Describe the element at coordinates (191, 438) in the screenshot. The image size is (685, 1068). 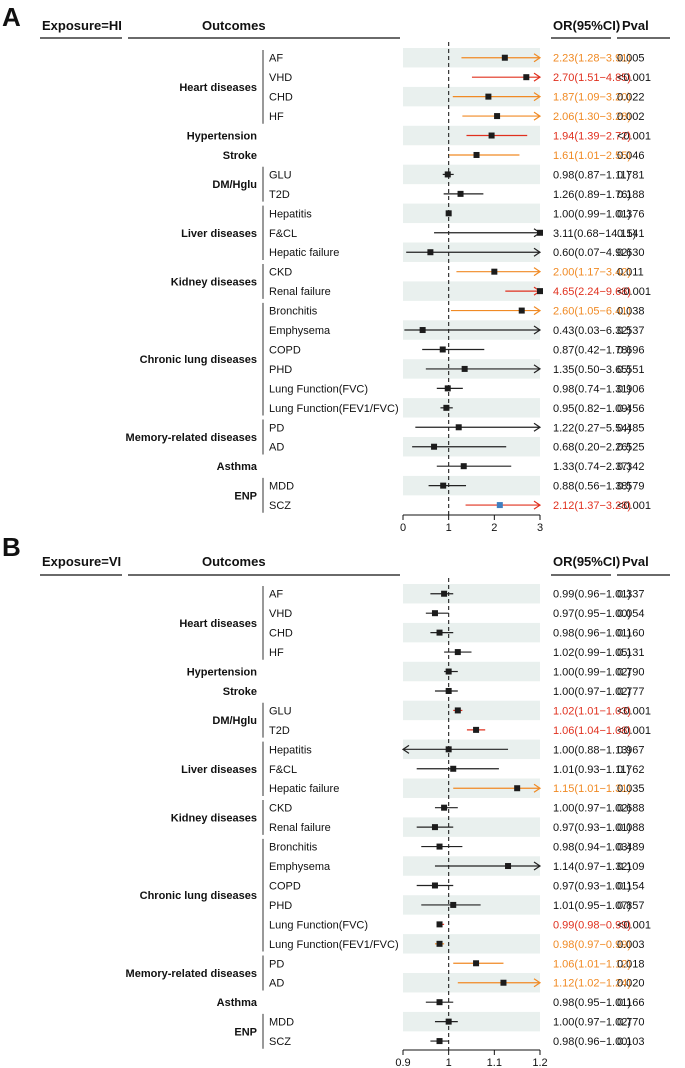
I see `group-label: Memory-related diseases` at that location.